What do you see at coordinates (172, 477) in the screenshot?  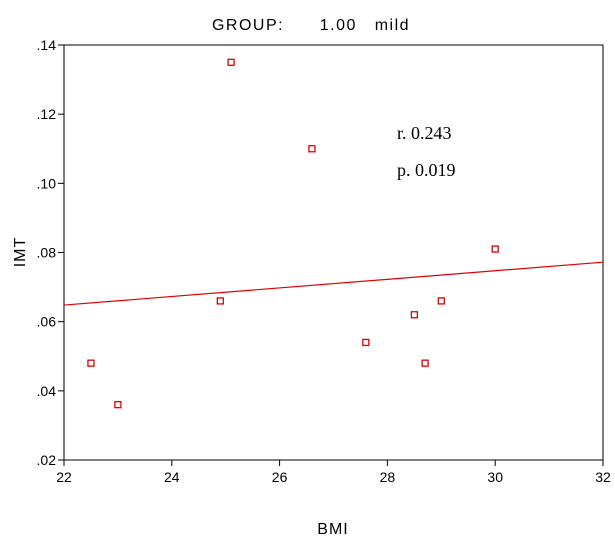 I see `x-tick-label: 24` at bounding box center [172, 477].